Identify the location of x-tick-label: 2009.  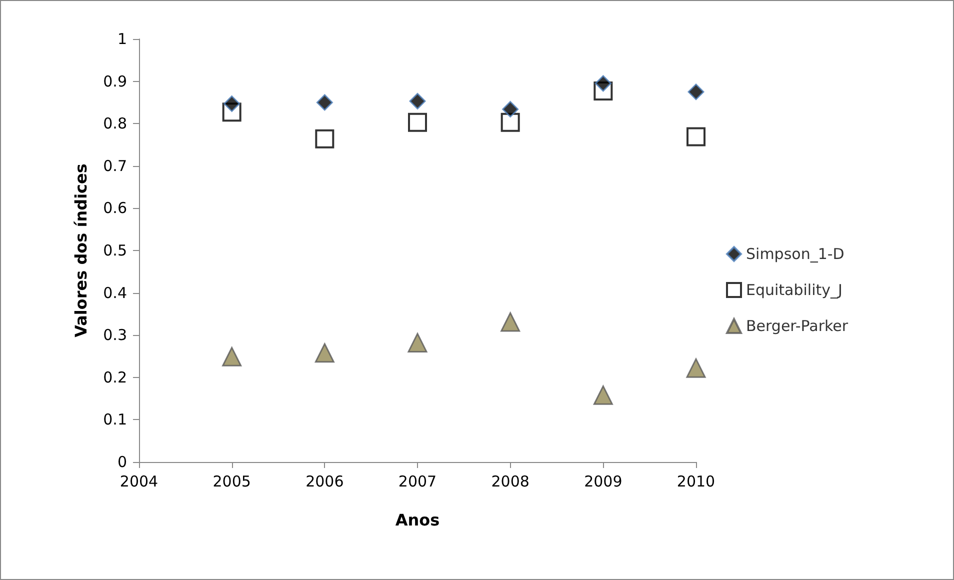
(603, 481).